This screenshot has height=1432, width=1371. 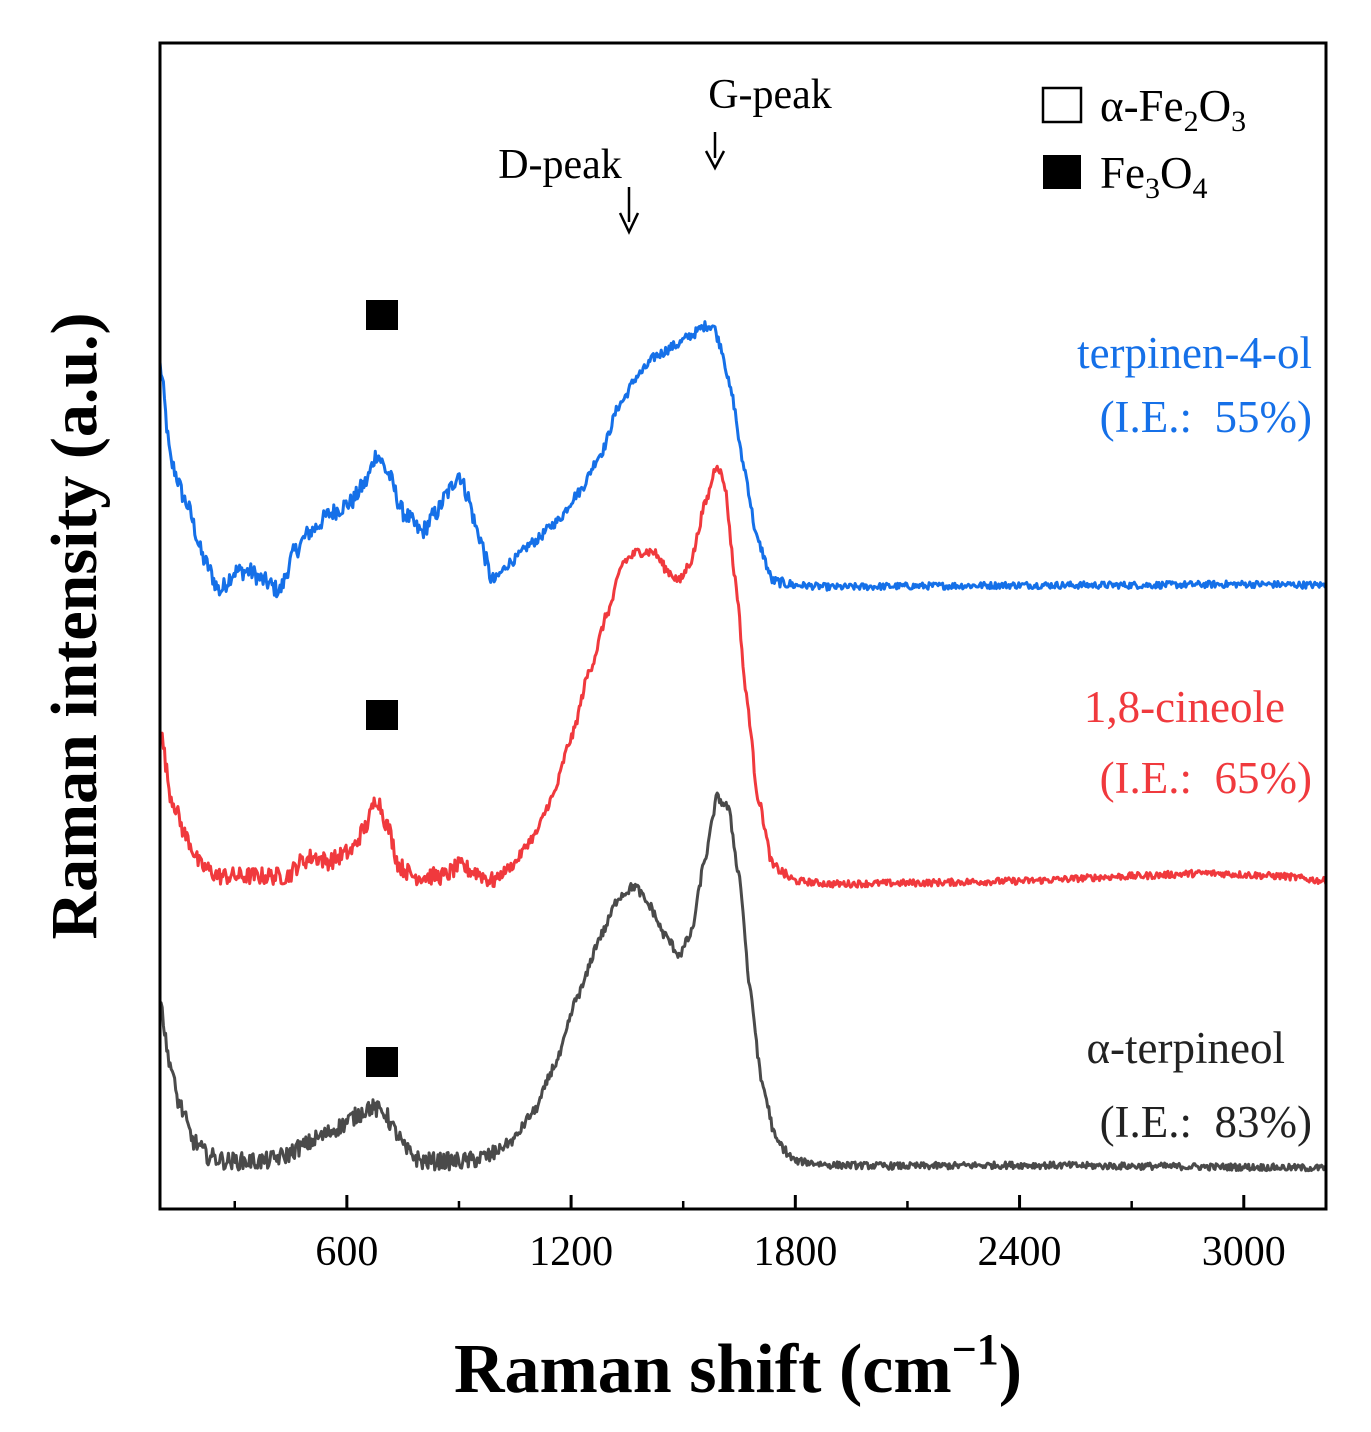 What do you see at coordinates (1238, 121) in the screenshot?
I see `legend-alpha-o-sub: 3` at bounding box center [1238, 121].